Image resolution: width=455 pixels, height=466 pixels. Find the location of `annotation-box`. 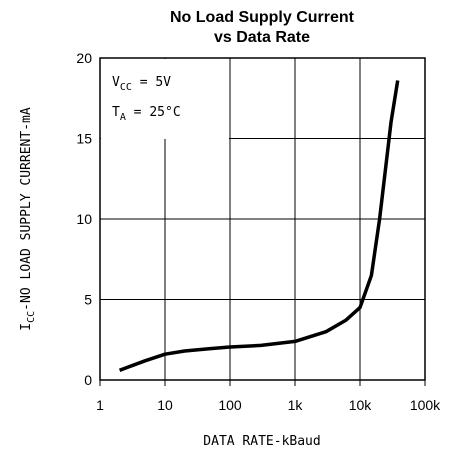

annotation-box is located at coordinates (165, 99).